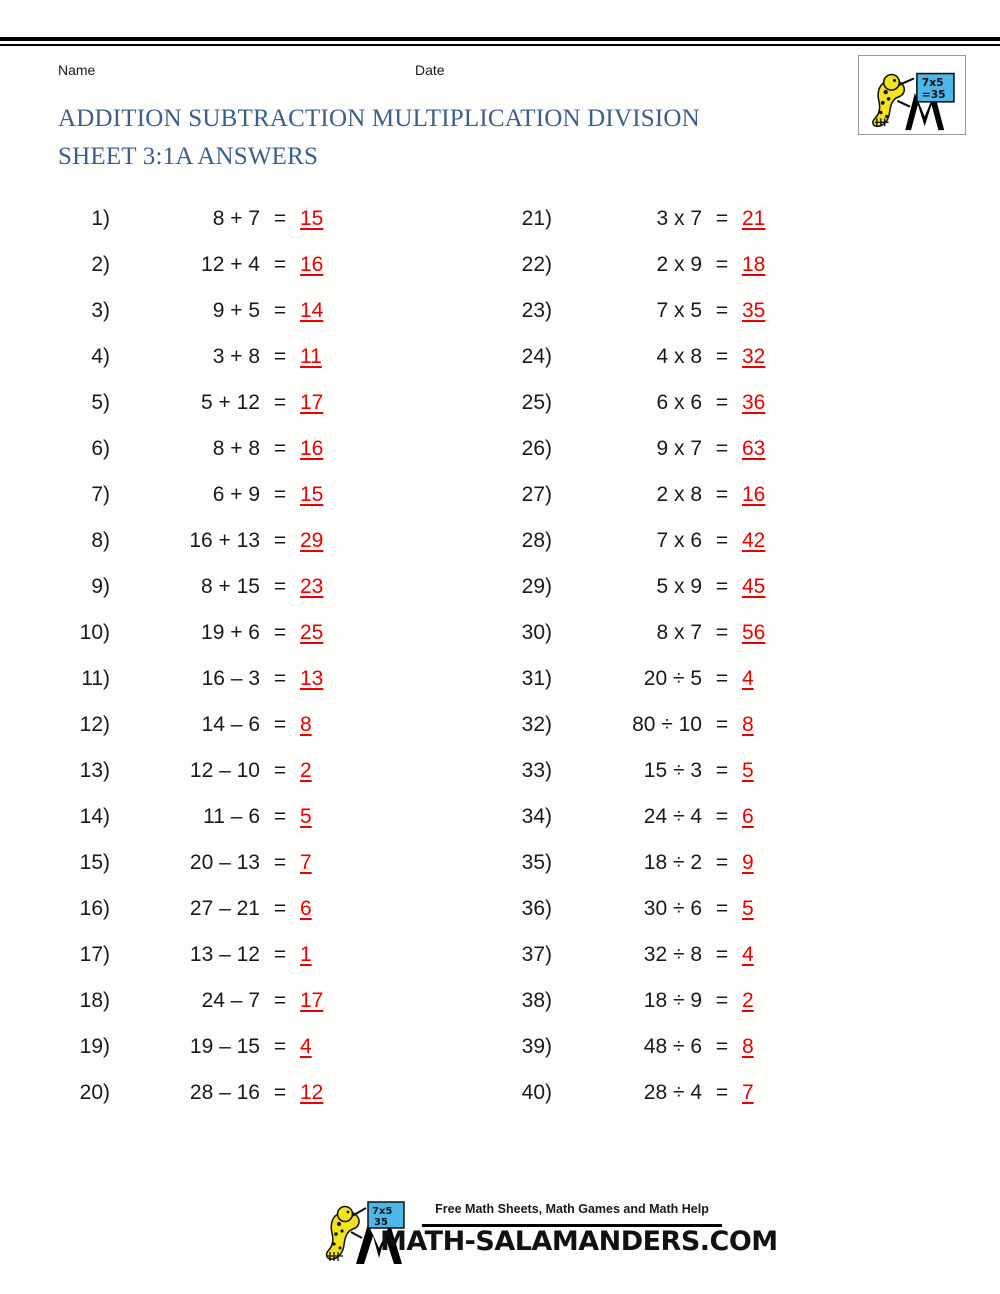  What do you see at coordinates (710, 771) in the screenshot?
I see `problem-row: 33) 15 ÷ 3 = 5` at bounding box center [710, 771].